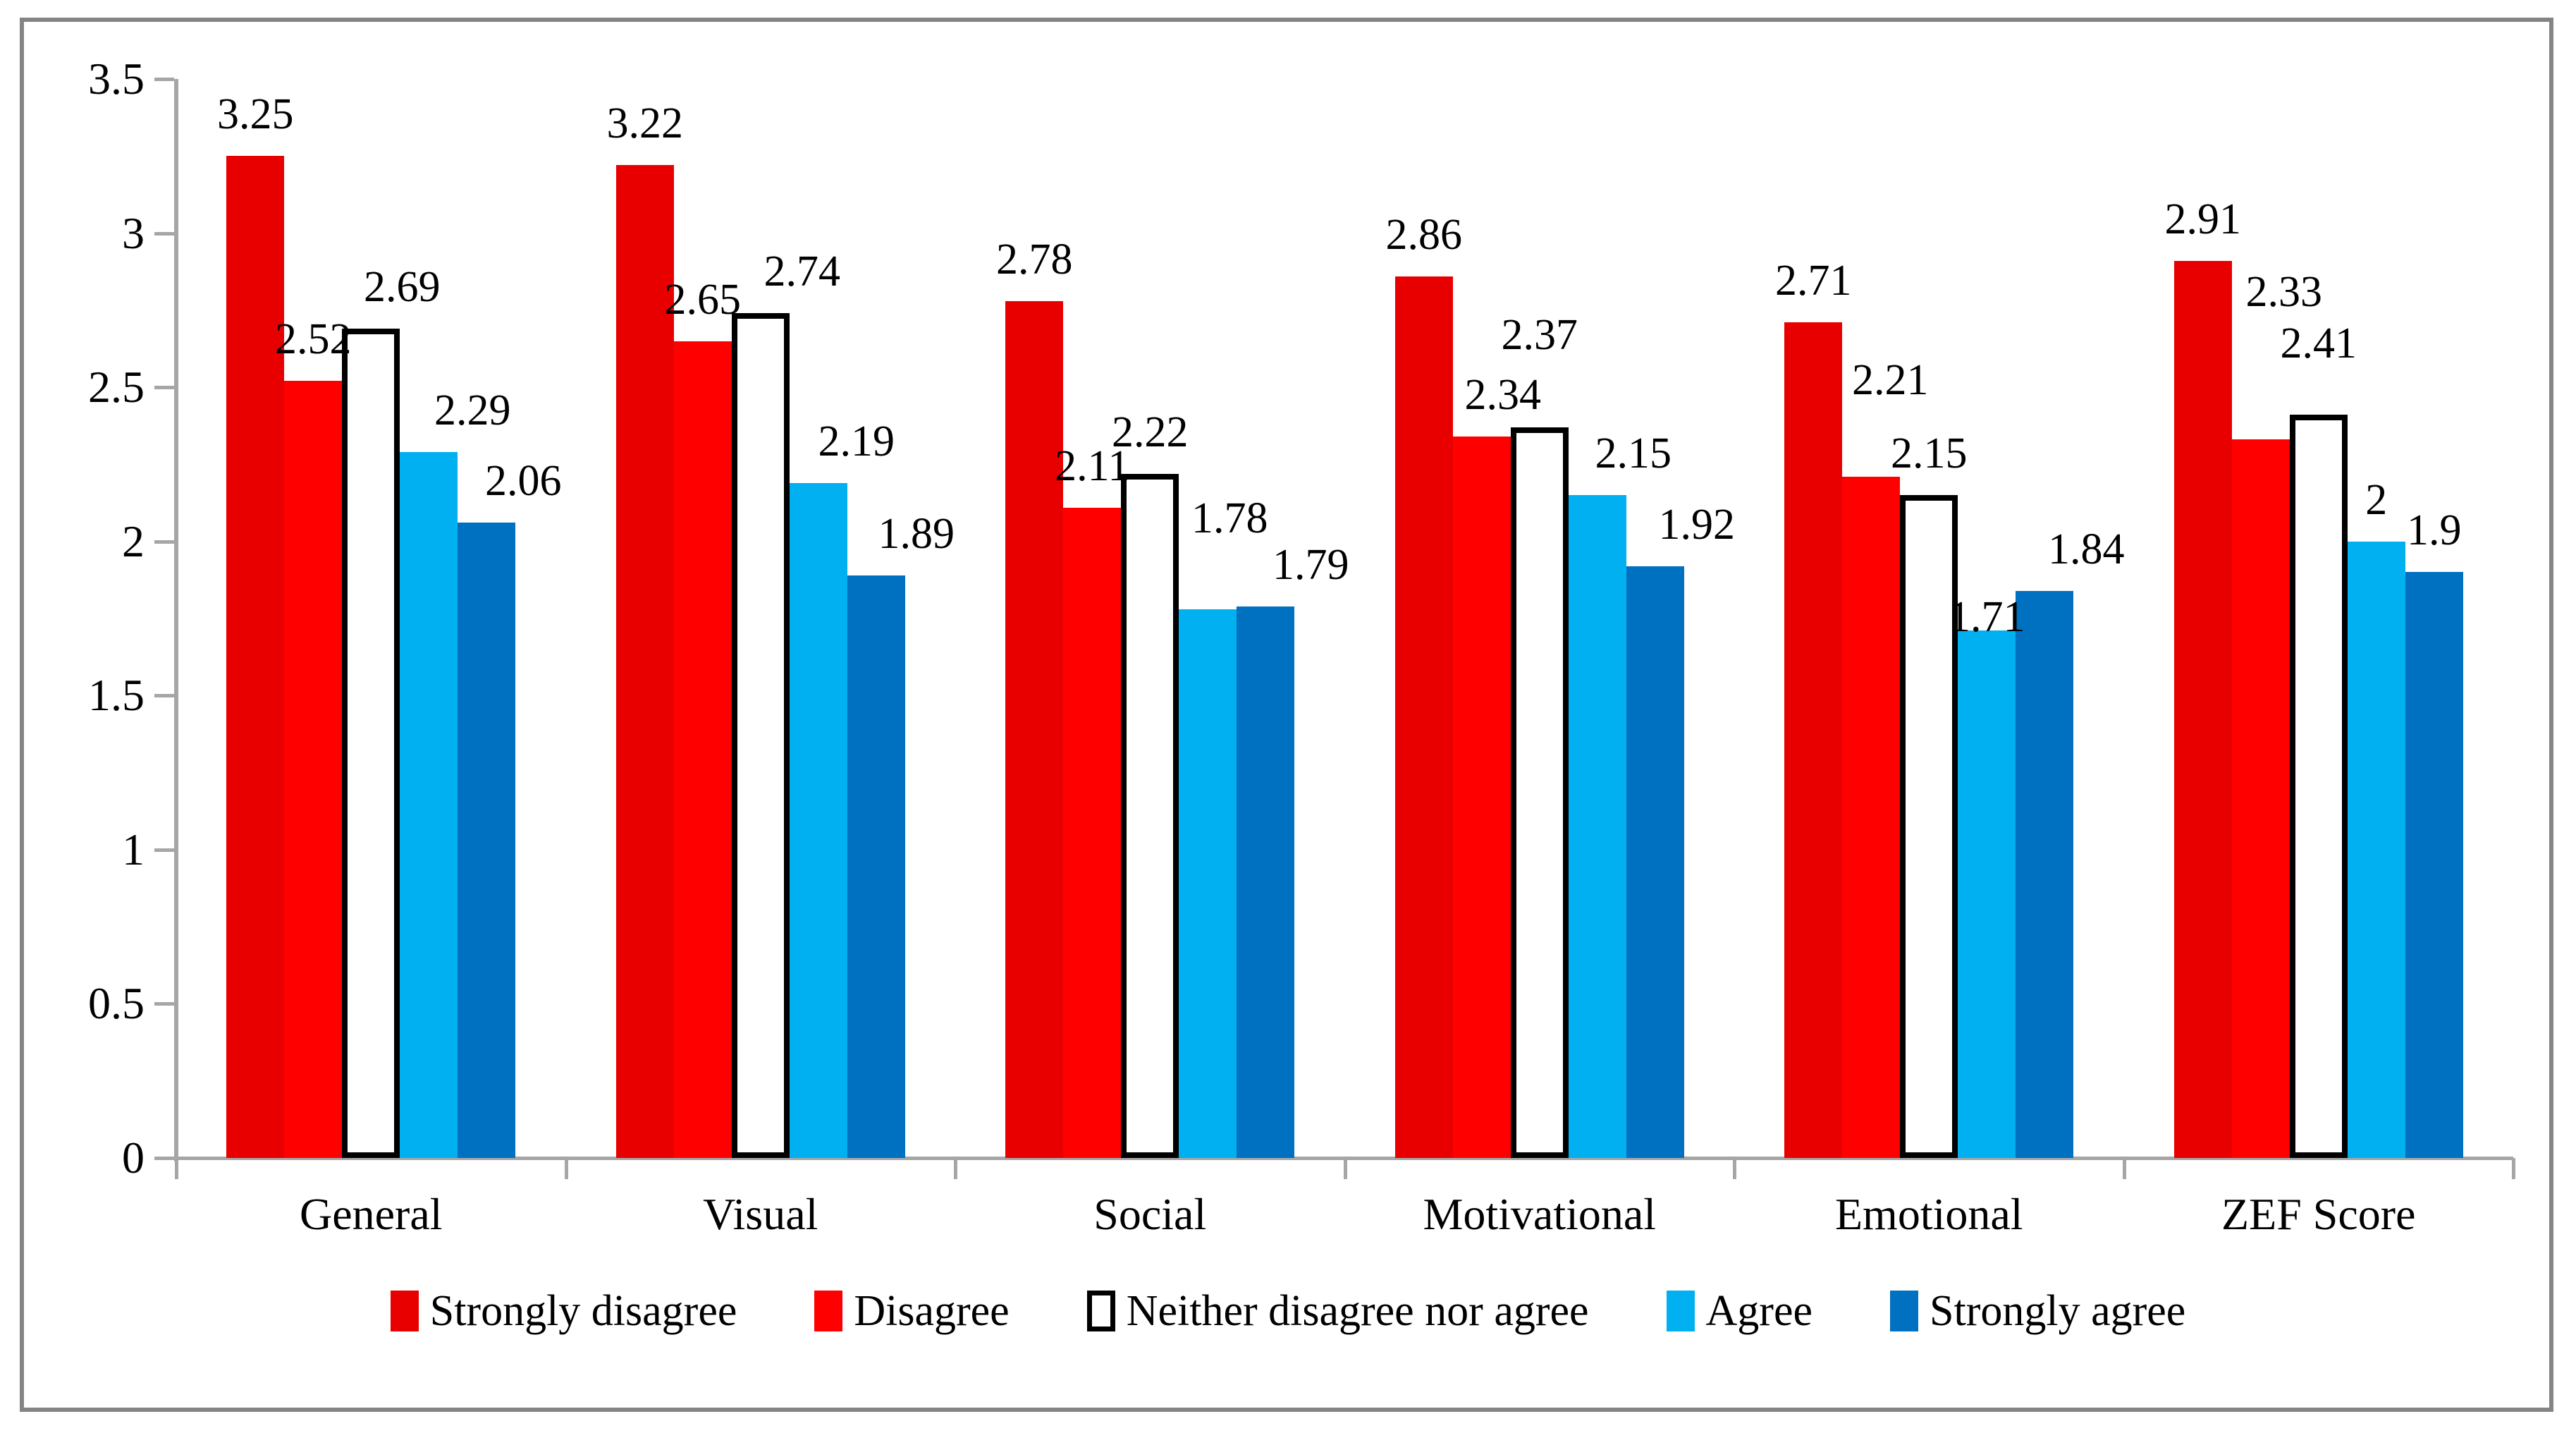 Image resolution: width=2576 pixels, height=1433 pixels. What do you see at coordinates (2045, 874) in the screenshot?
I see `bar-emotional-s4` at bounding box center [2045, 874].